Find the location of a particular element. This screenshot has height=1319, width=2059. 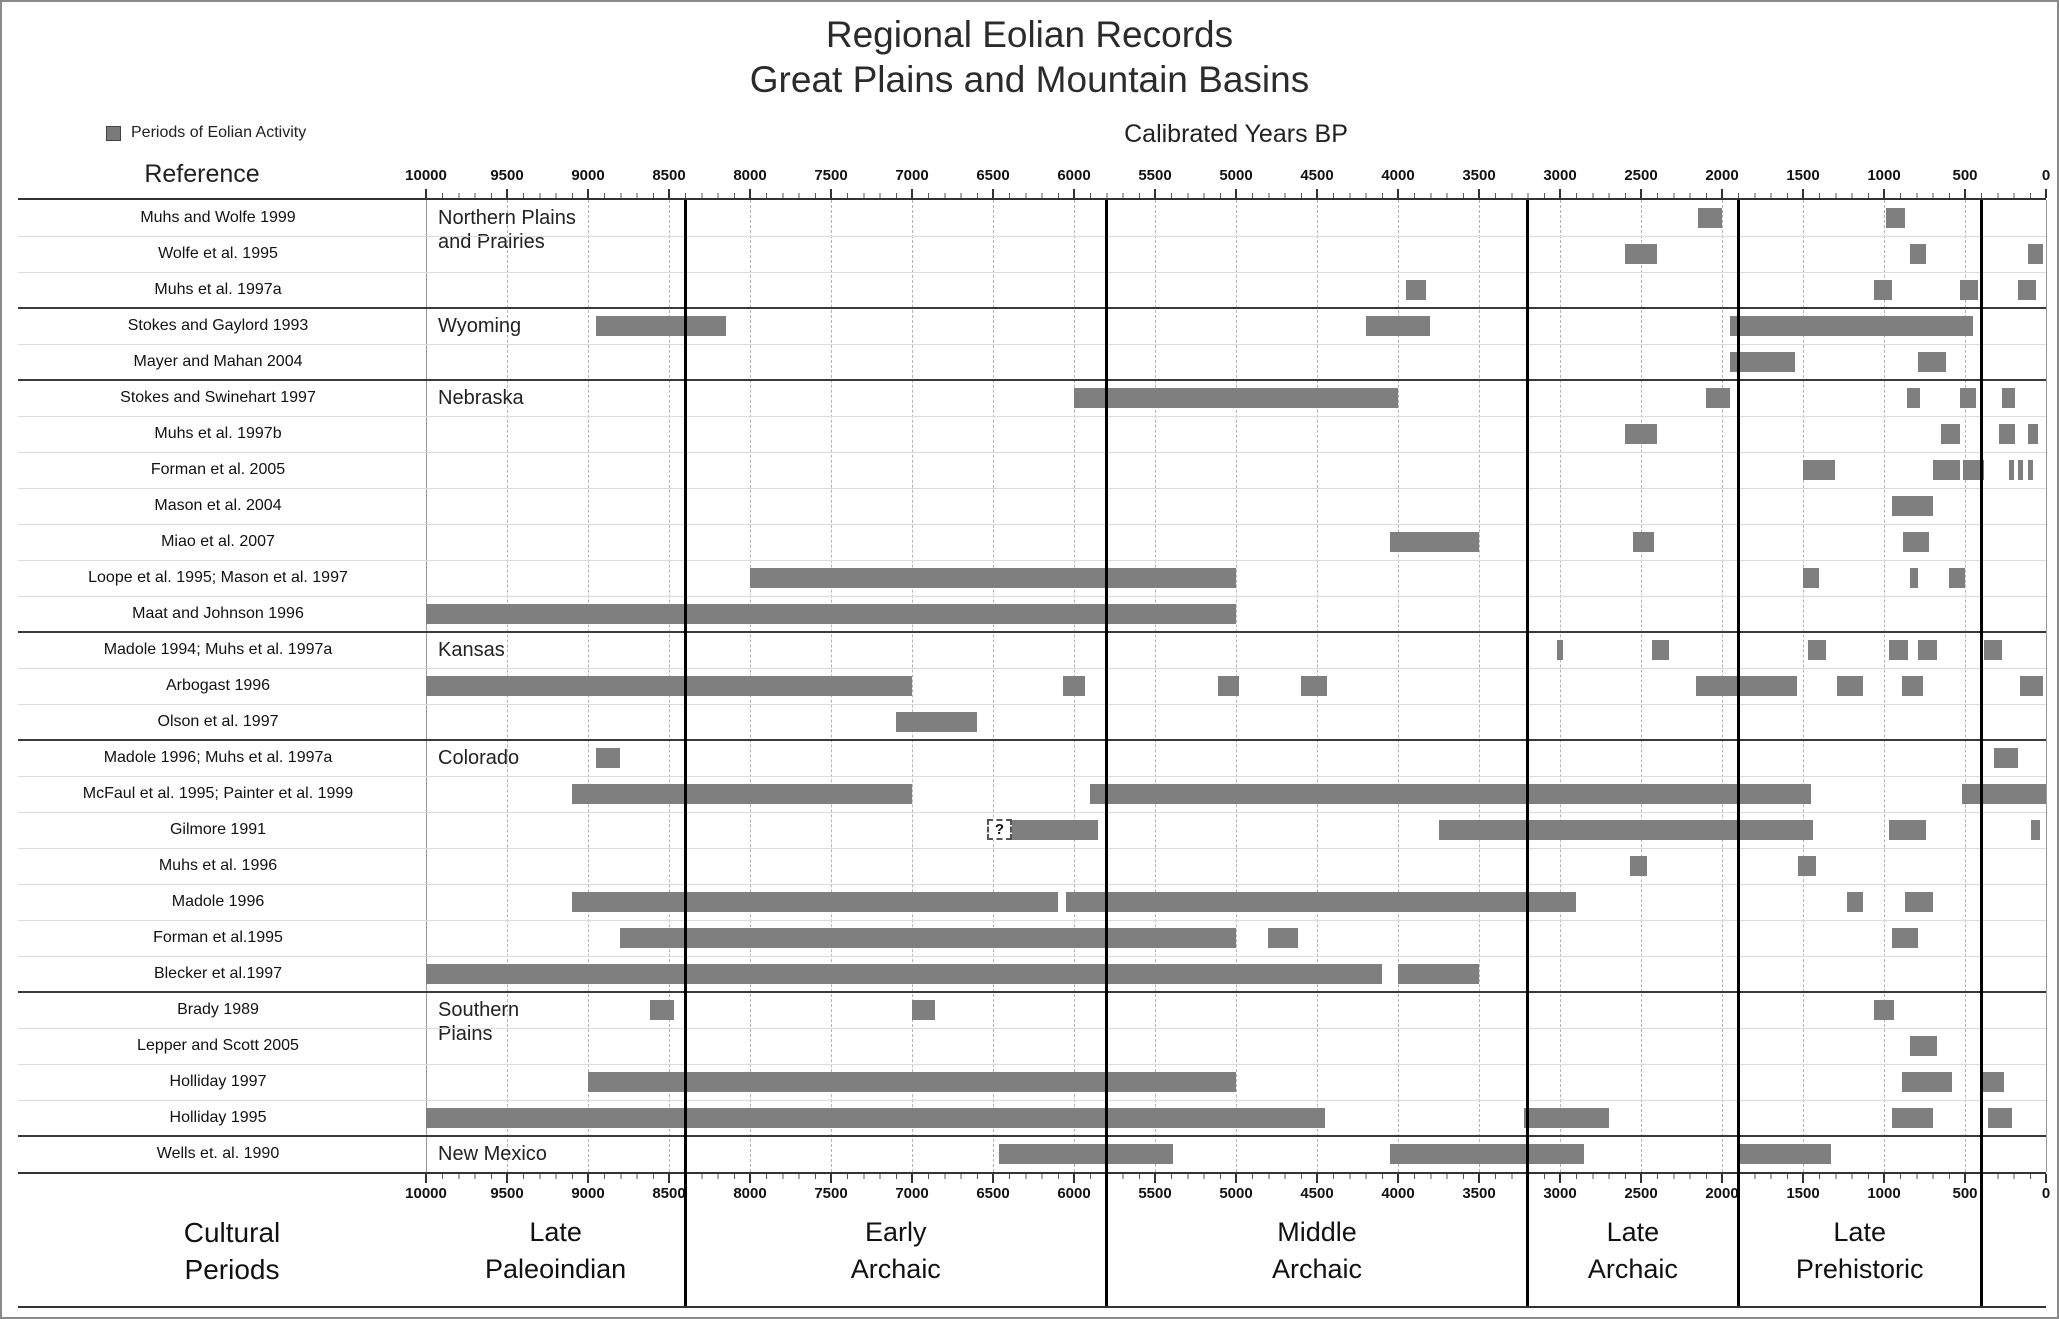

reference-label: McFaul et al. 1995; Painter et al. 1999 is located at coordinates (218, 793).